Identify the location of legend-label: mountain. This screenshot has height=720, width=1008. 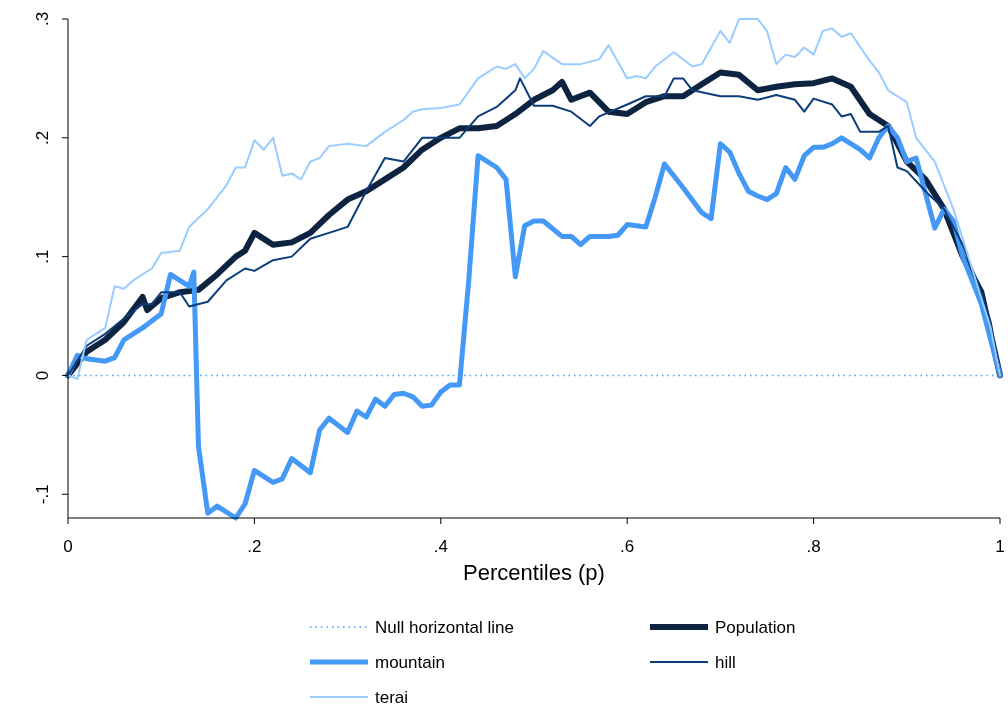
(410, 662).